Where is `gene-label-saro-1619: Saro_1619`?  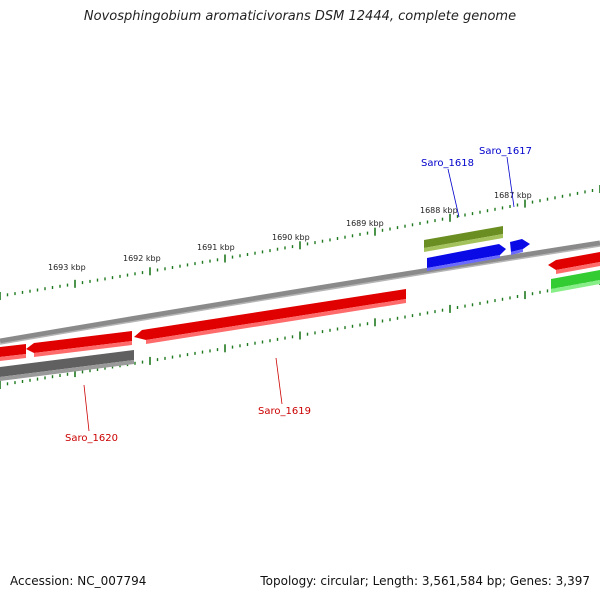
gene-label-saro-1619: Saro_1619 is located at coordinates (284, 411).